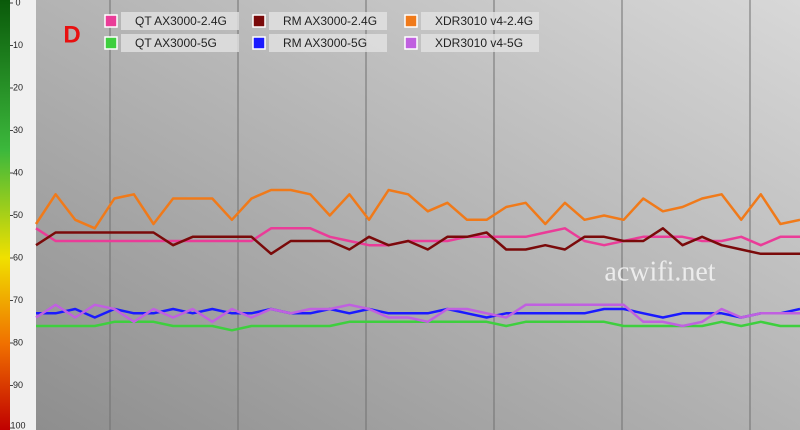 The height and width of the screenshot is (430, 800). I want to click on legend-label: XDR3010 v4-2.4G, so click(484, 21).